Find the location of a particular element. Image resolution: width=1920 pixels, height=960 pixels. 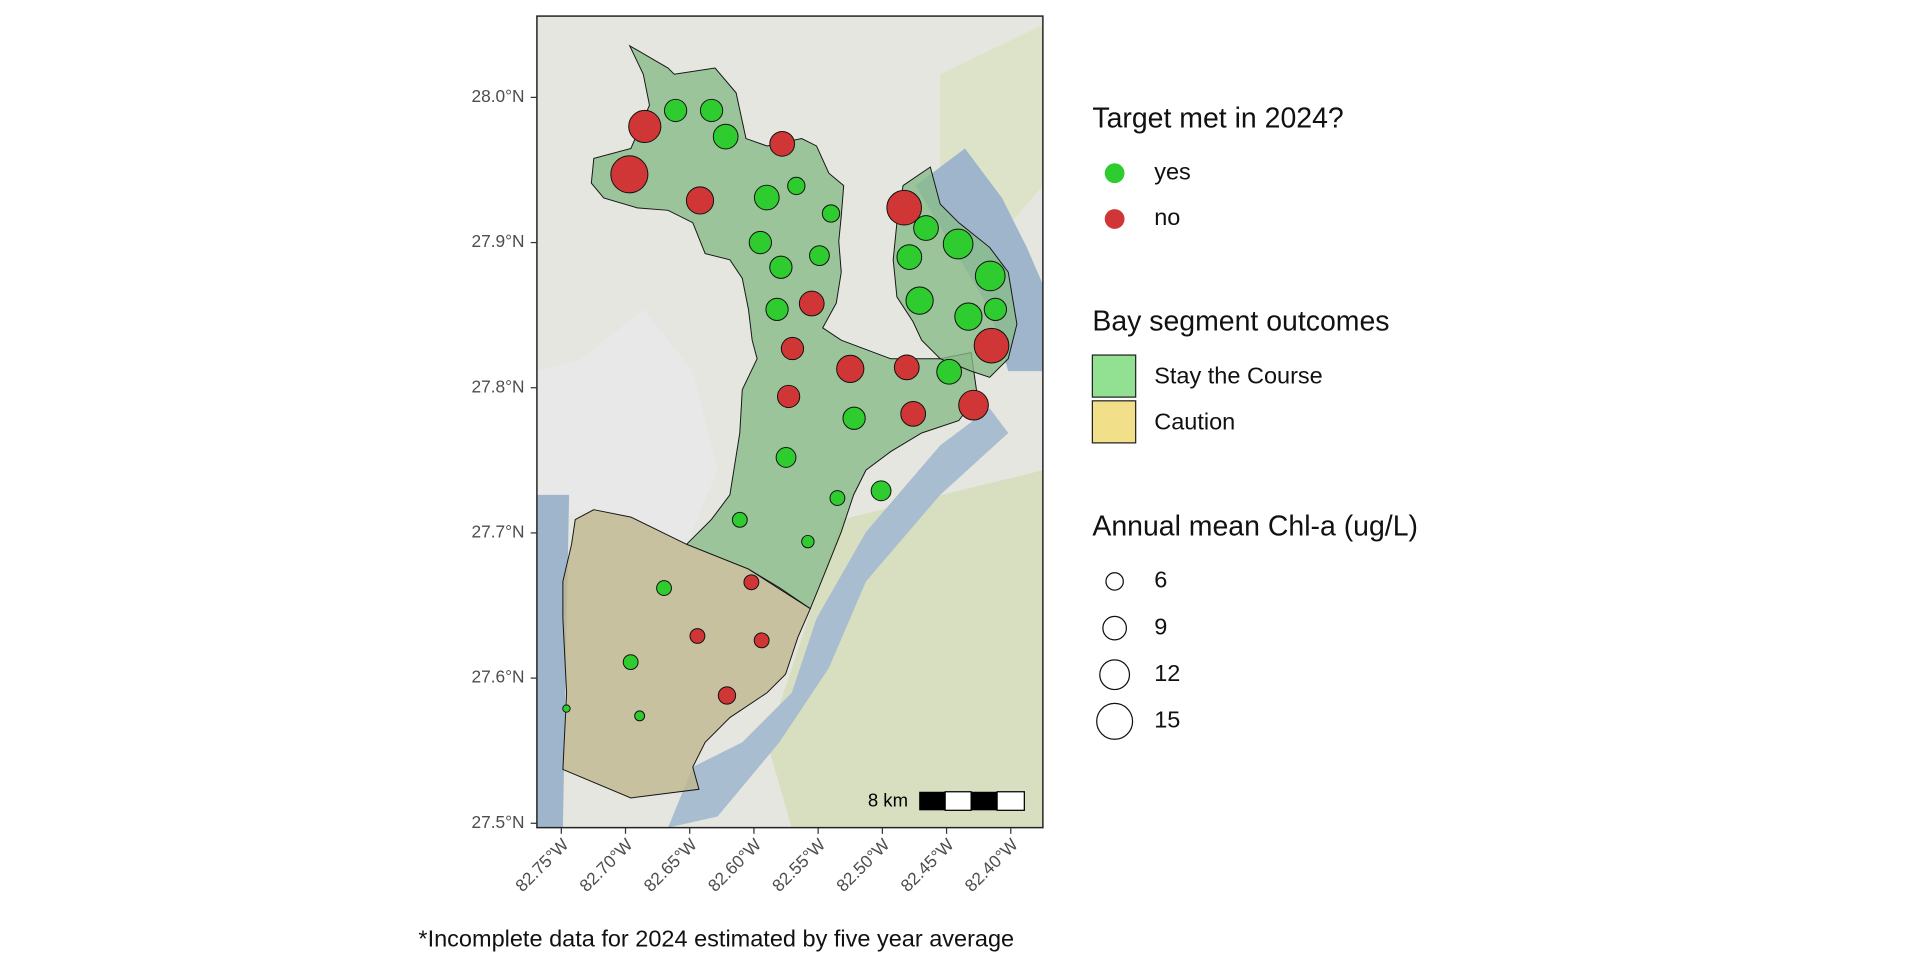

basemap-land-green is located at coordinates (905, 649).